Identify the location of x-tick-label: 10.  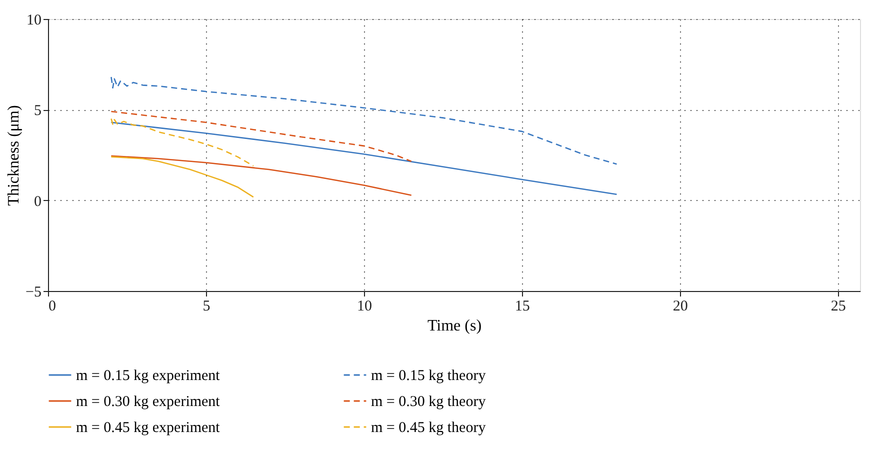
(364, 306).